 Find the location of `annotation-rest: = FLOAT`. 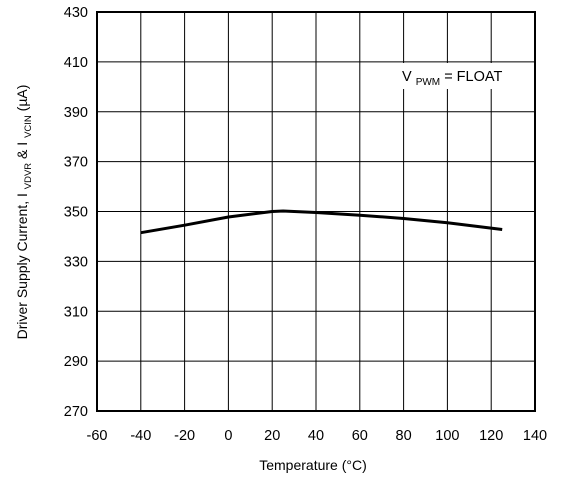

annotation-rest: = FLOAT is located at coordinates (473, 77).